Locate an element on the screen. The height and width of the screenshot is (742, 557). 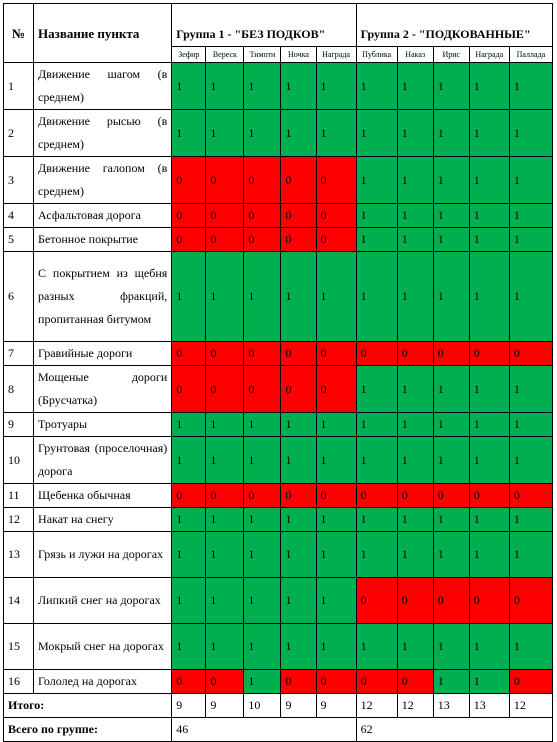
table-row: 9 Тротуары 1 1 1 1 1 1 1 1 1 1 is located at coordinates (278, 424).